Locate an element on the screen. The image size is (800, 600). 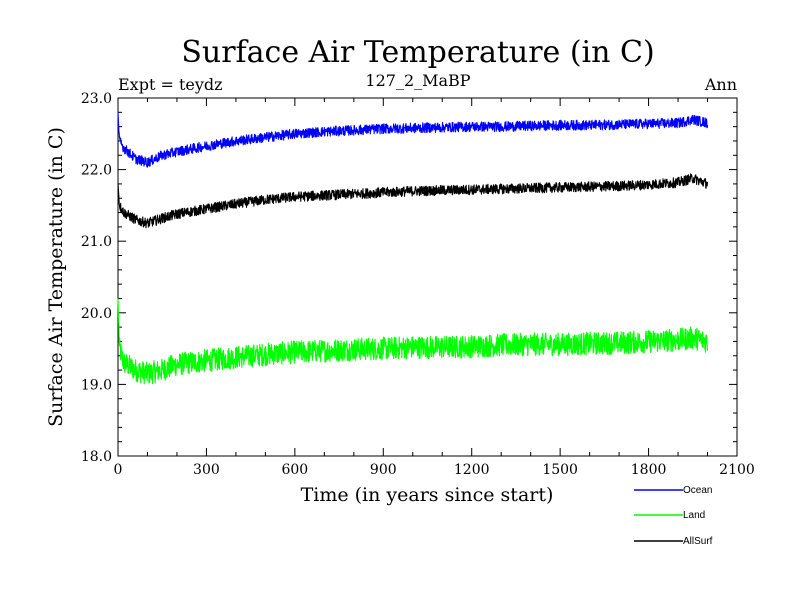
x-tick-label: 0 is located at coordinates (118, 470).